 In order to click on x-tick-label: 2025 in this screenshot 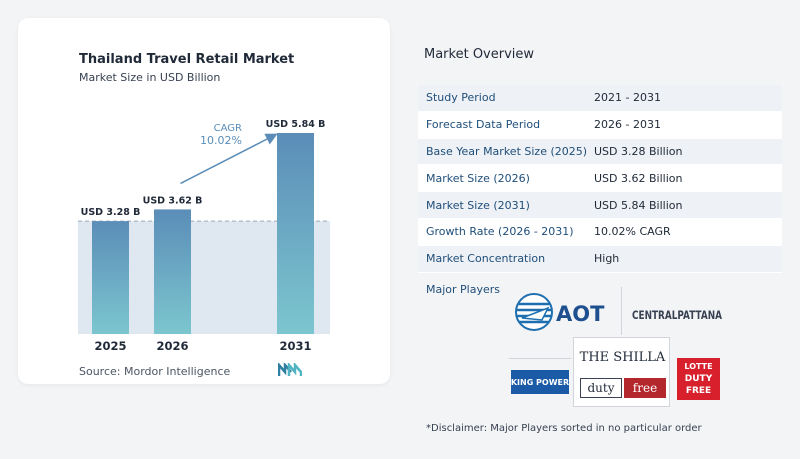, I will do `click(110, 346)`.